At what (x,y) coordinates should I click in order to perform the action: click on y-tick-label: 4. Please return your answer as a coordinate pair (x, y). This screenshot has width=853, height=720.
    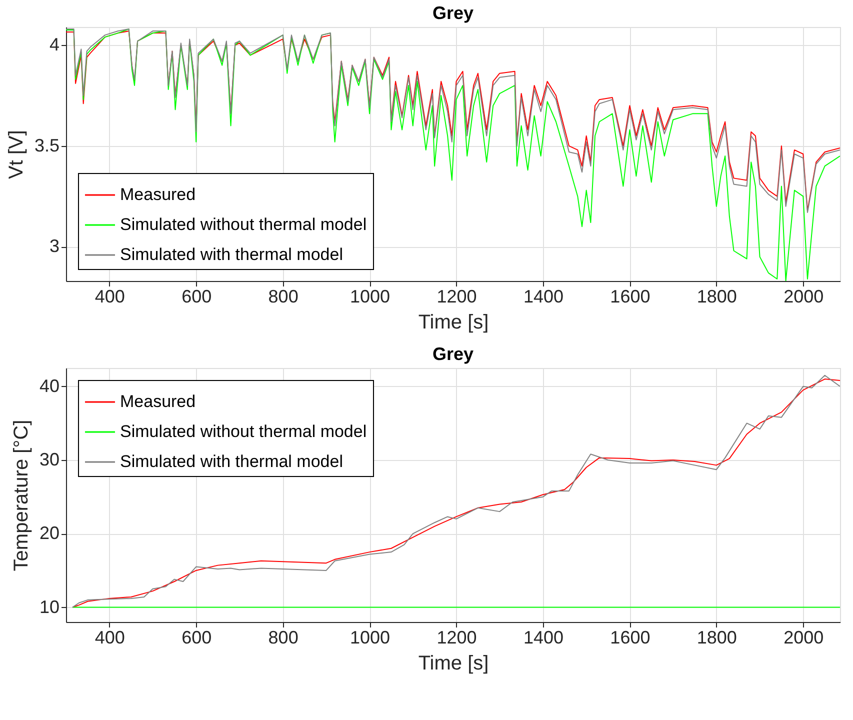
    Looking at the image, I should click on (54, 44).